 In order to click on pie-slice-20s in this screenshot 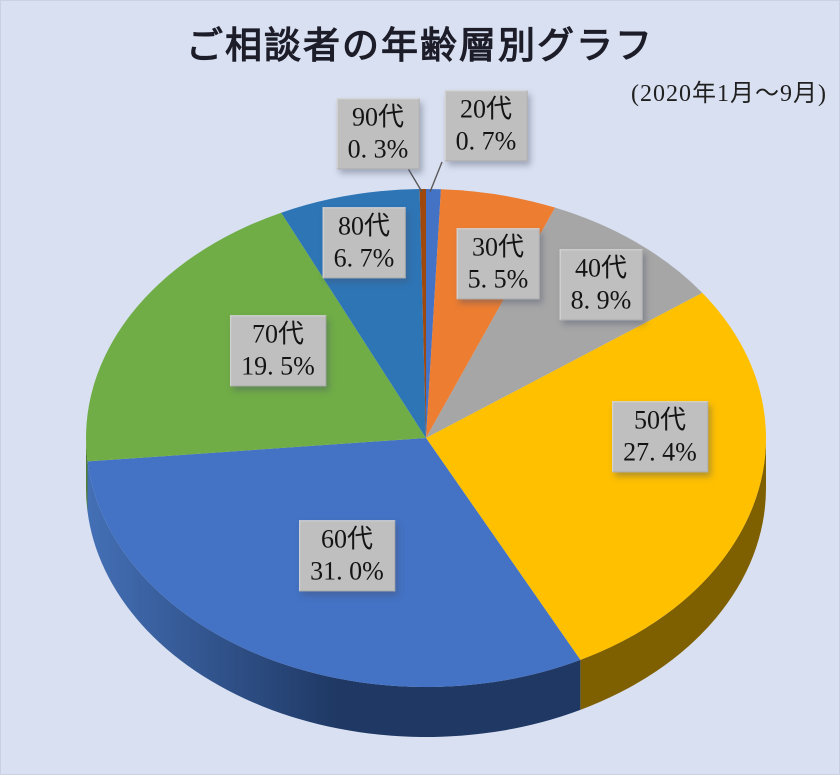, I will do `click(433, 313)`.